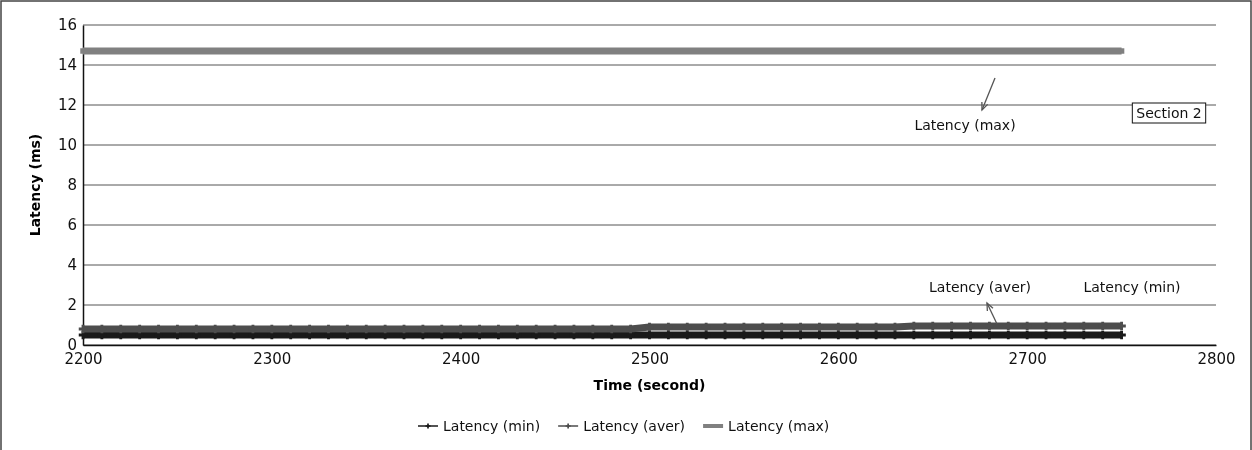 The width and height of the screenshot is (1252, 450). I want to click on annotation: Latency (aver), so click(980, 287).